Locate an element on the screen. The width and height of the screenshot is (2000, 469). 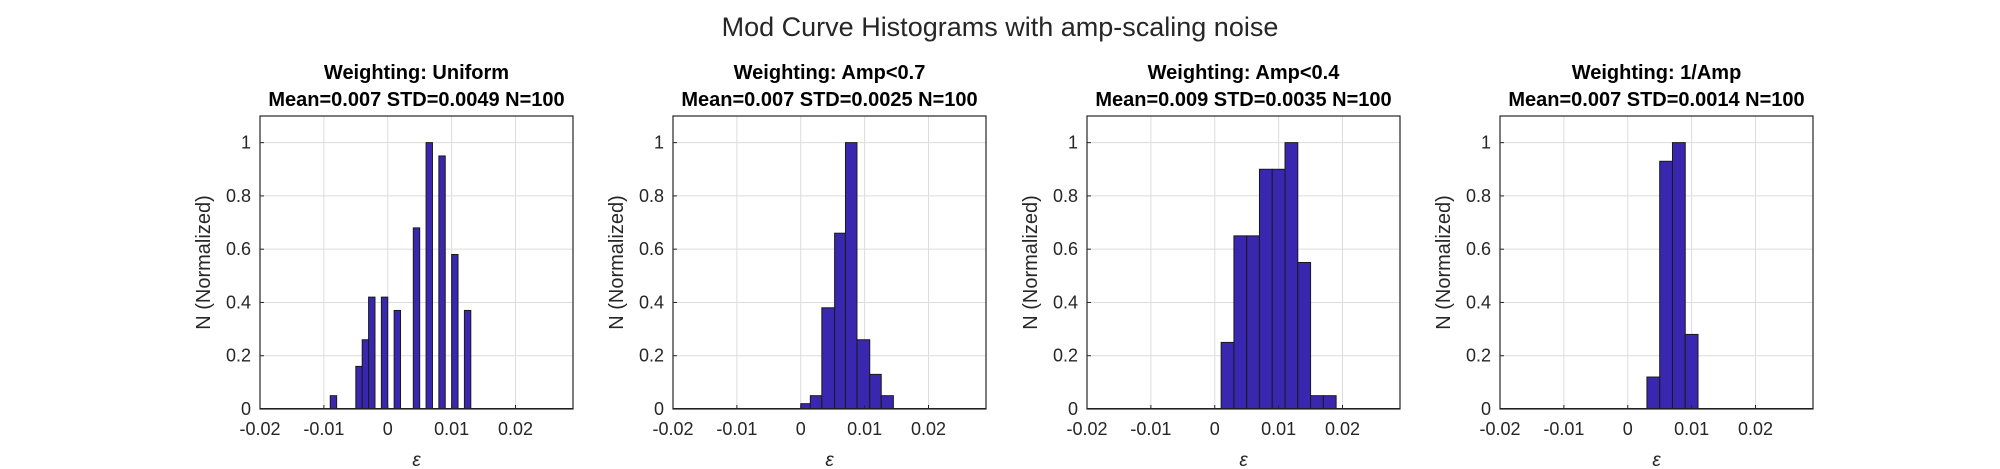
panel-subtitle: Mean=0.007 STD=0.0014 N=100 is located at coordinates (1656, 100).